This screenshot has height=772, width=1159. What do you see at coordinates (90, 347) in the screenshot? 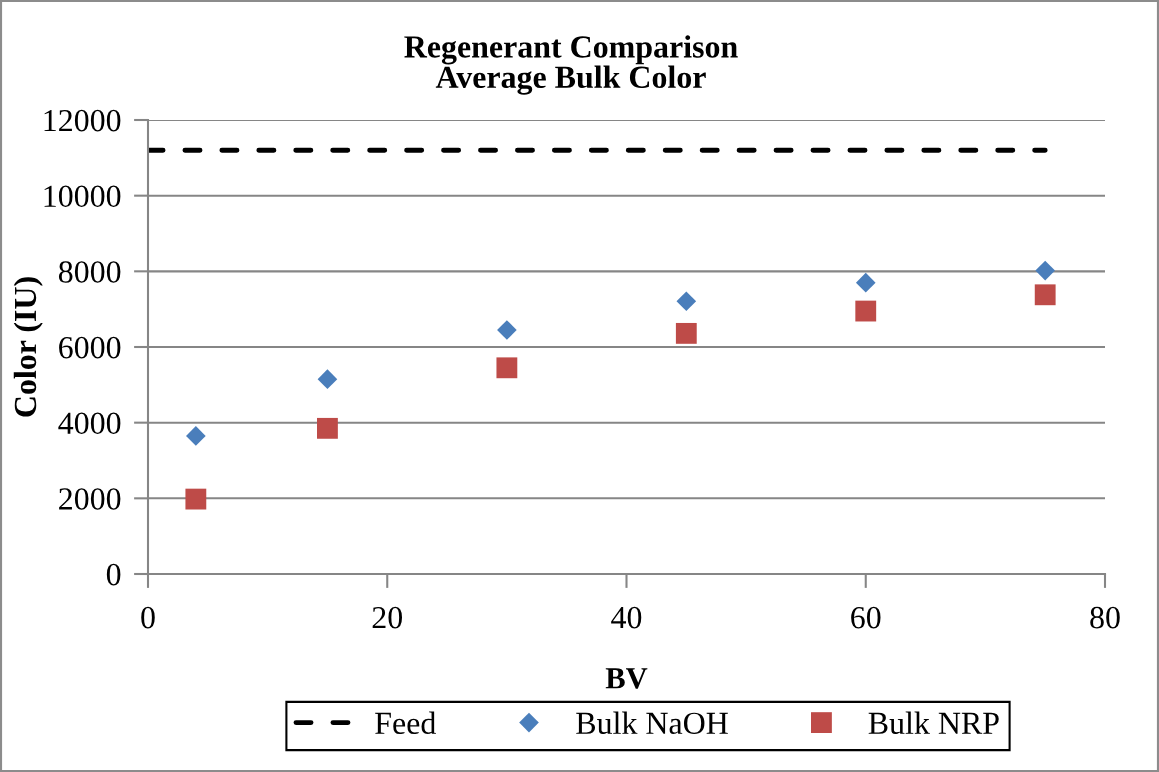
I see `y-tick-label: 6000` at bounding box center [90, 347].